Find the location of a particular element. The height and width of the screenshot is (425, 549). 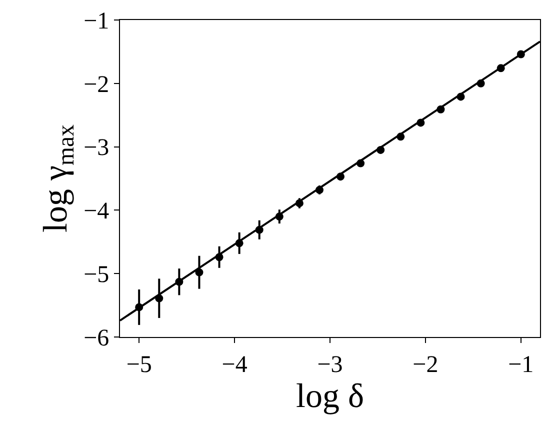

x-tick-label: −3 is located at coordinates (330, 365).